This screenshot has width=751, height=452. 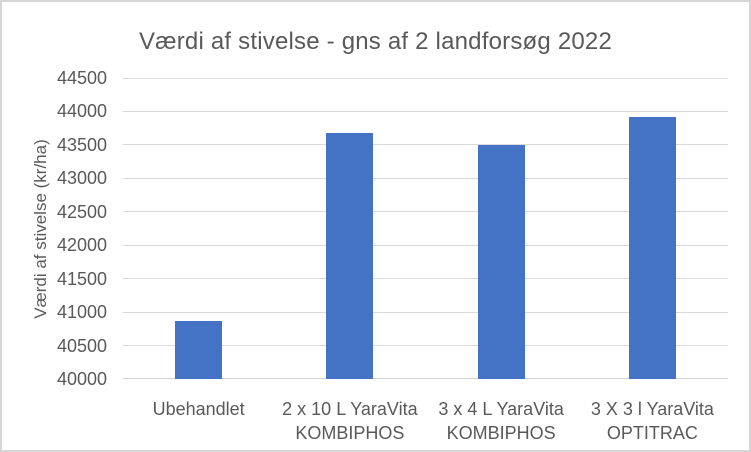 I want to click on bar-2-x-10-l-yaravita-kombiphos, so click(x=350, y=255).